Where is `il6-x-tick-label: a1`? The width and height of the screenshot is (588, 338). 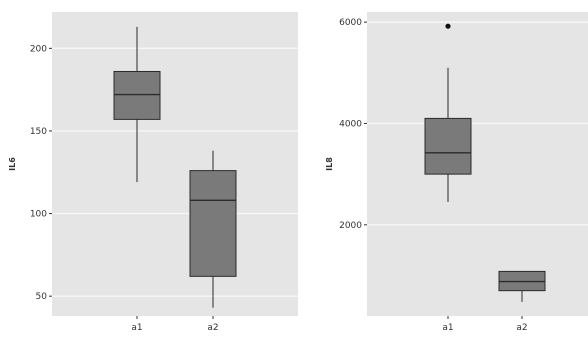 il6-x-tick-label: a1 is located at coordinates (136, 328).